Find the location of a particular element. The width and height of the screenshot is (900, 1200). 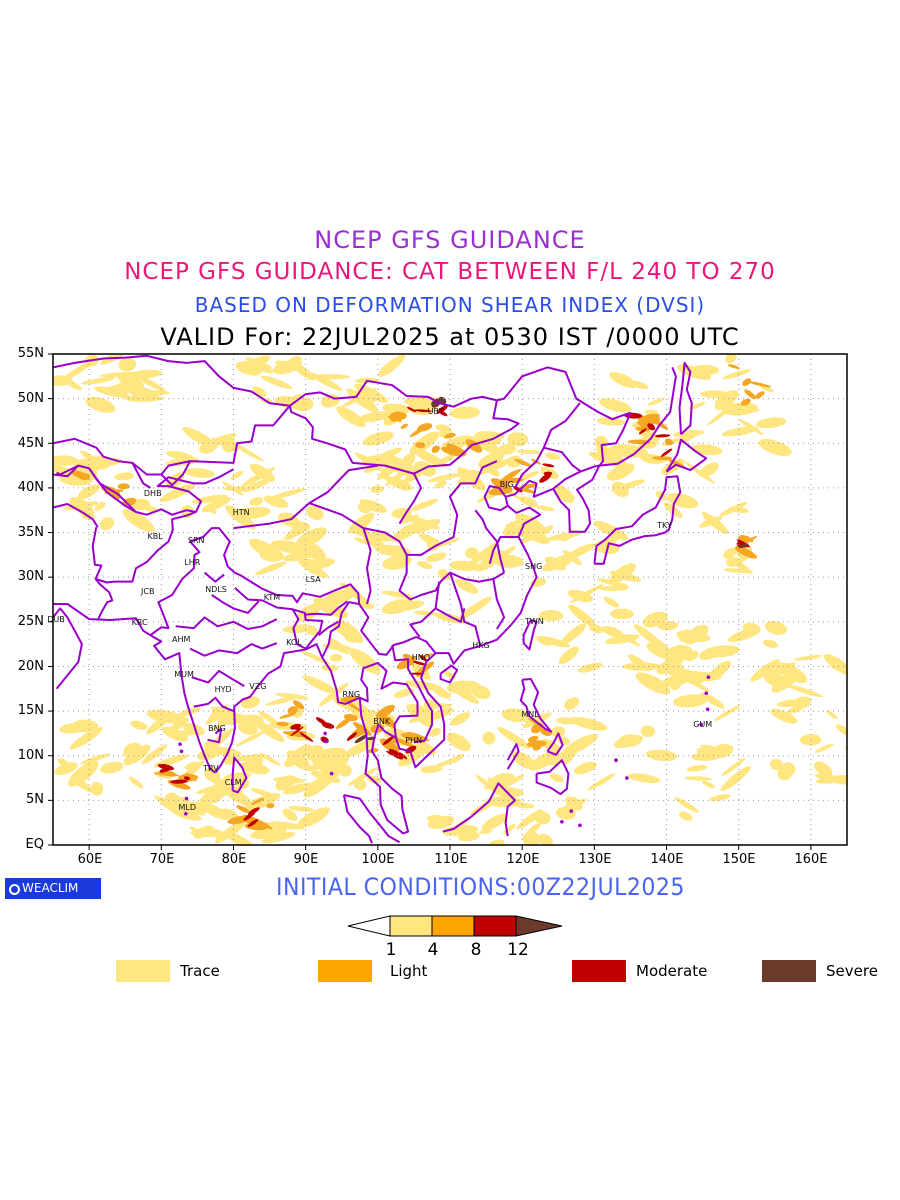

colorbar-low-triangle is located at coordinates (369, 926).